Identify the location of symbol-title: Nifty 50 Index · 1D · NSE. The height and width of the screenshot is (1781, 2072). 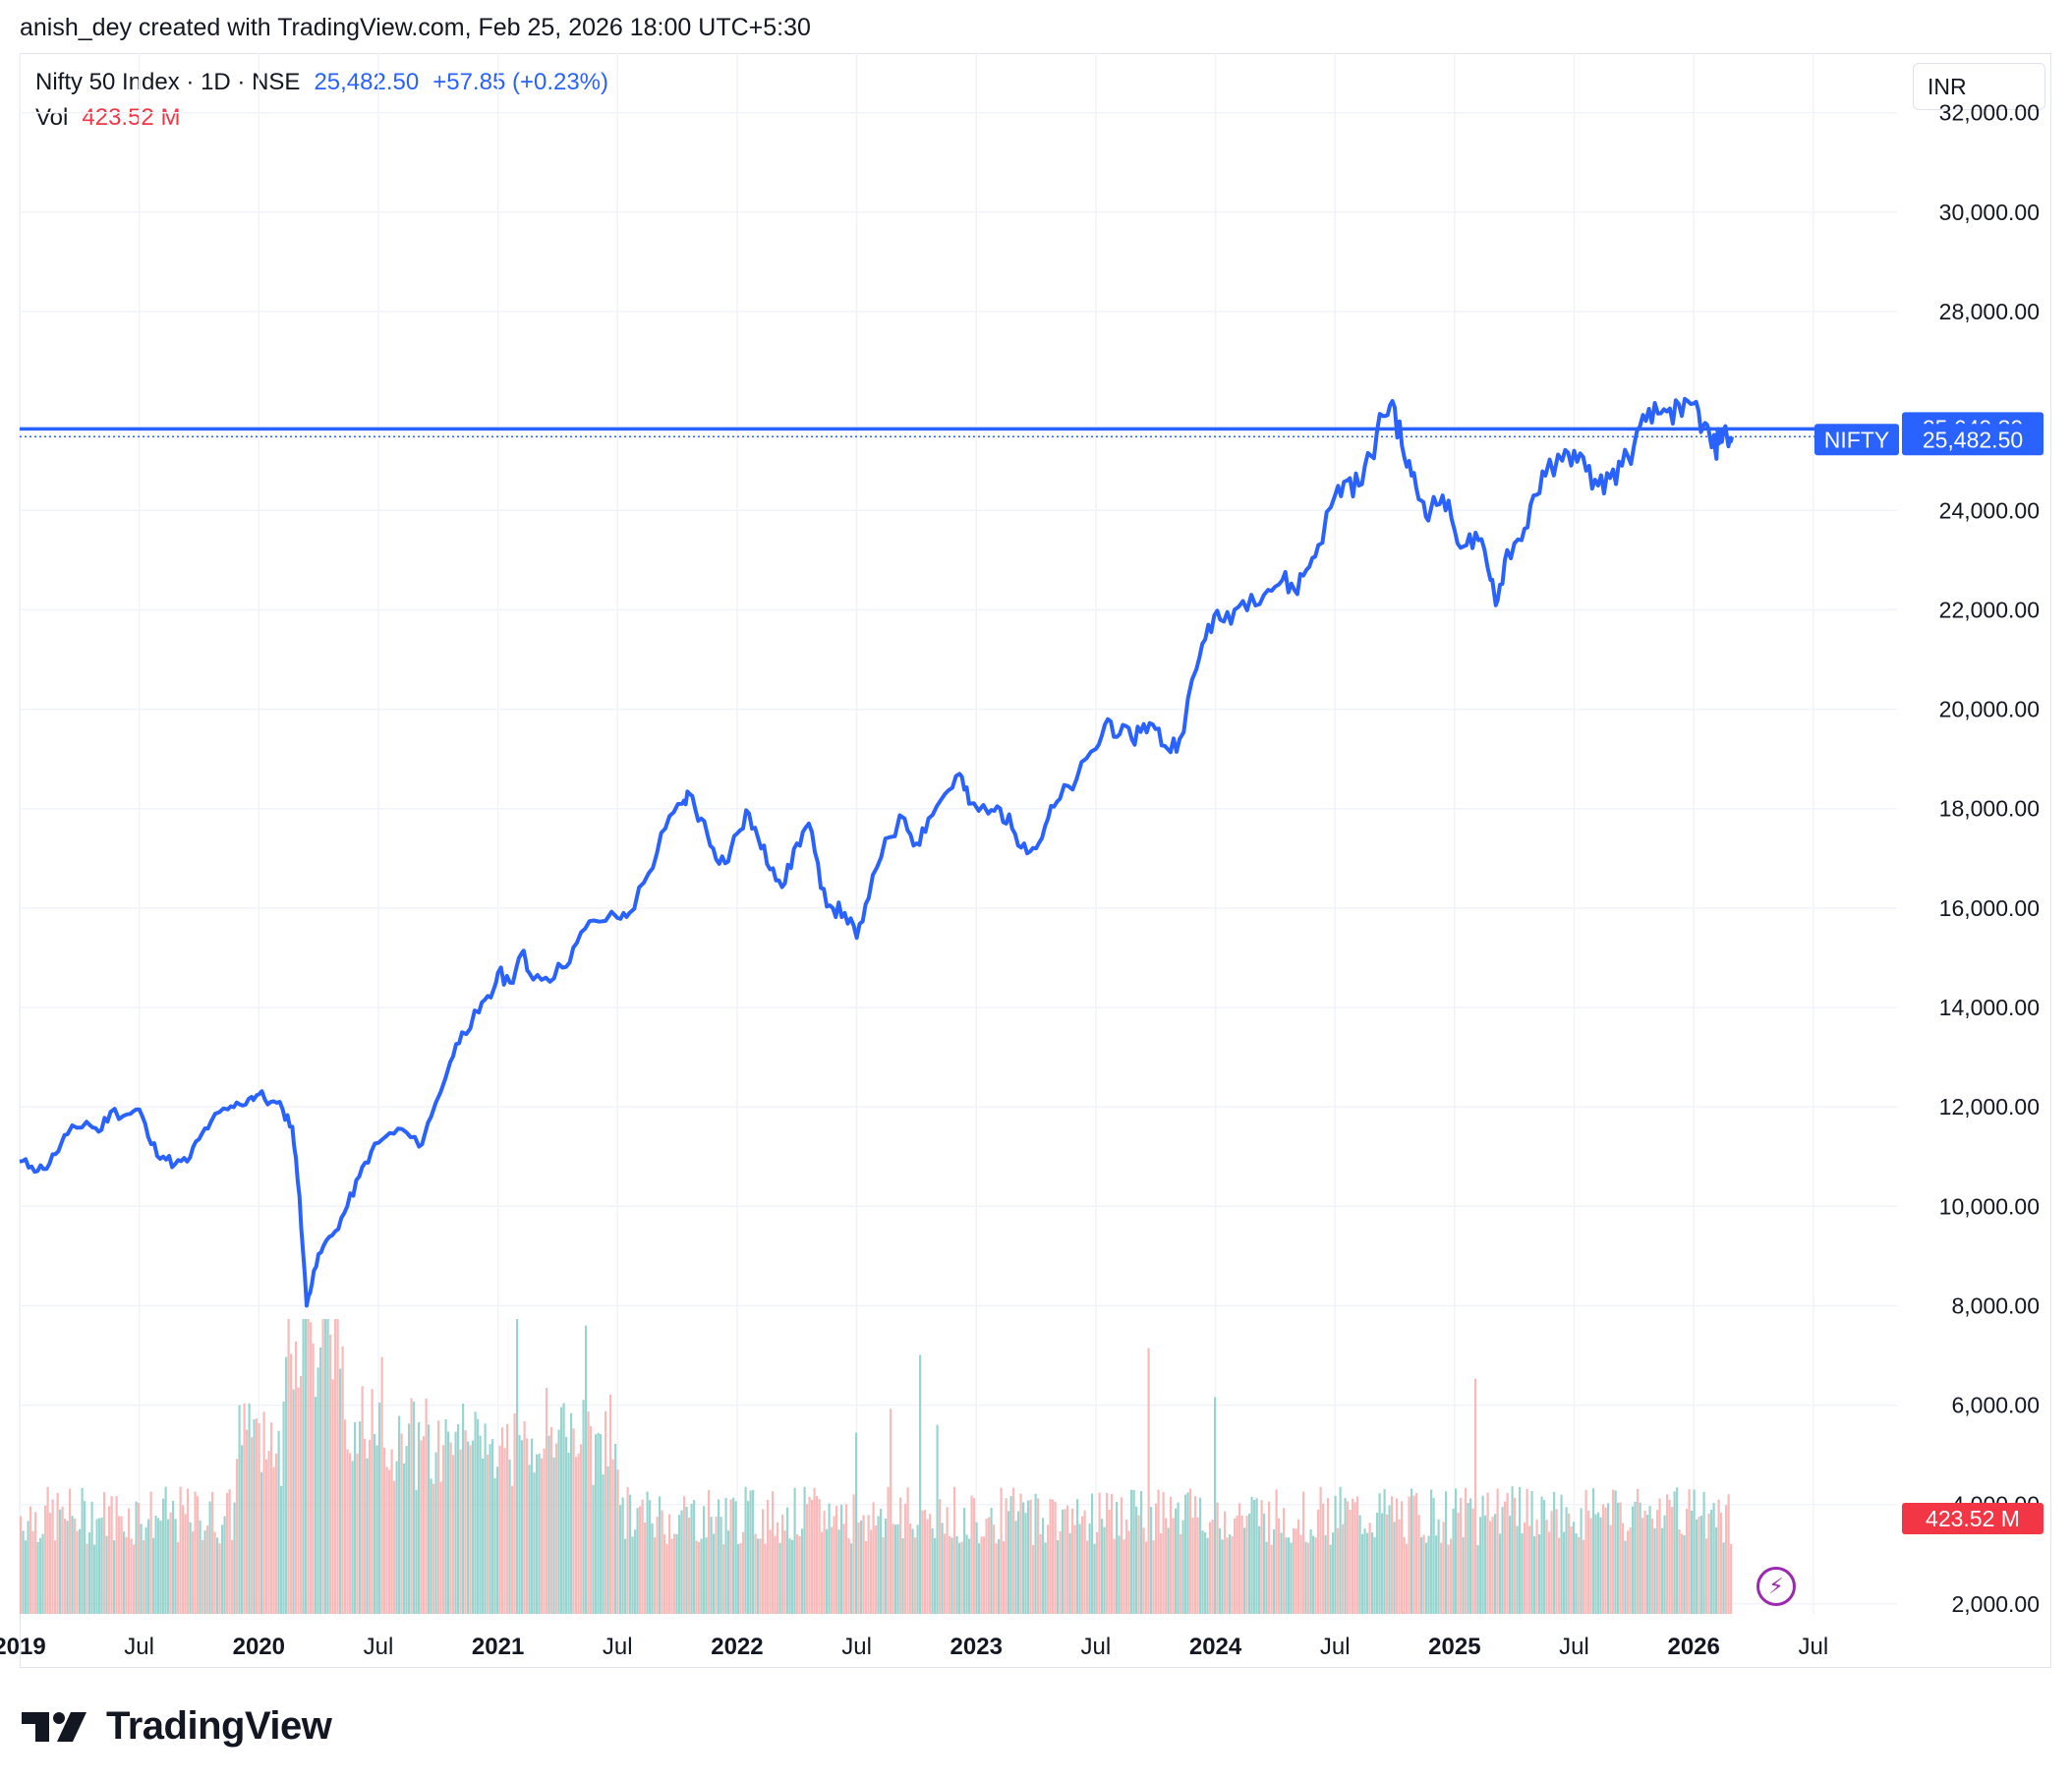
(168, 82).